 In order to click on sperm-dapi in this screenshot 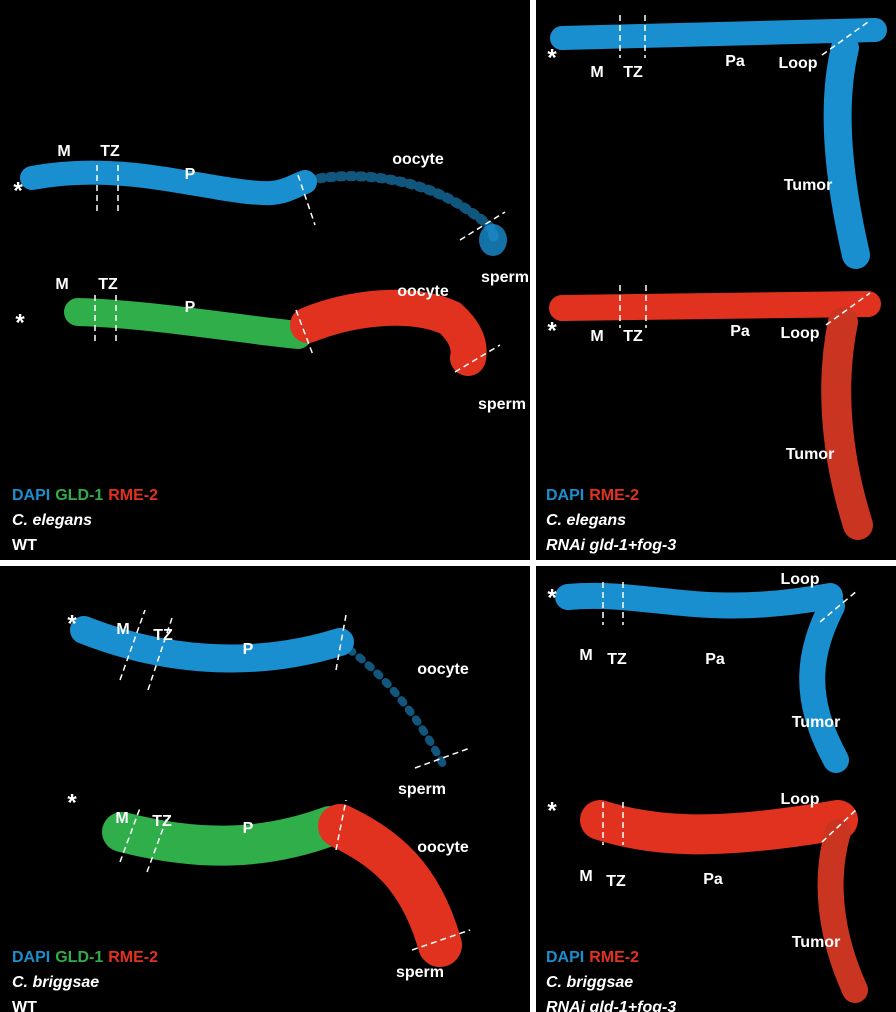, I will do `click(493, 240)`.